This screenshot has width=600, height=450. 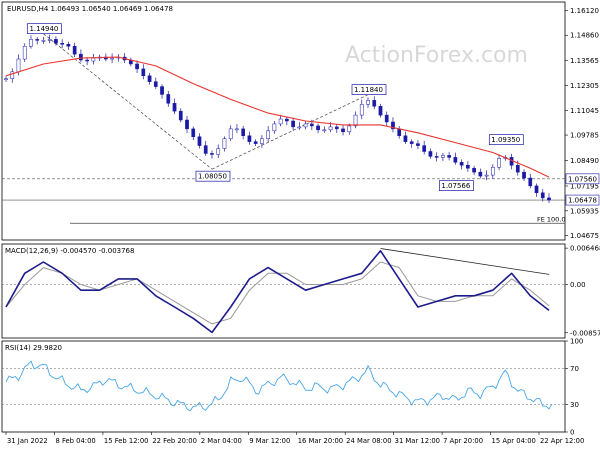 What do you see at coordinates (551, 219) in the screenshot?
I see `fe-label: FE 100.0` at bounding box center [551, 219].